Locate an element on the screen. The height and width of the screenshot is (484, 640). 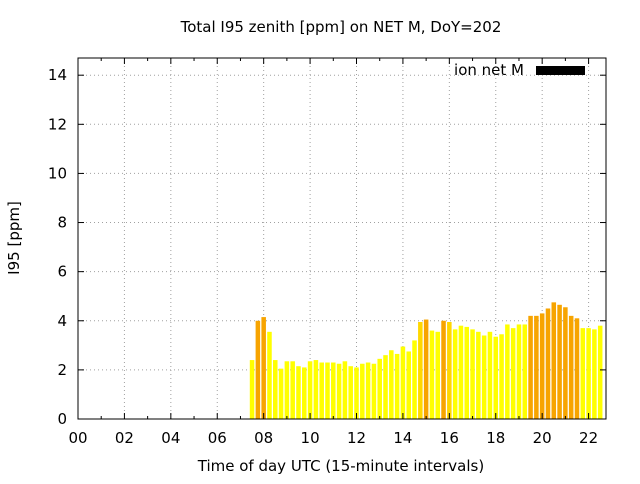
x-tick-label: 12 is located at coordinates (356, 438).